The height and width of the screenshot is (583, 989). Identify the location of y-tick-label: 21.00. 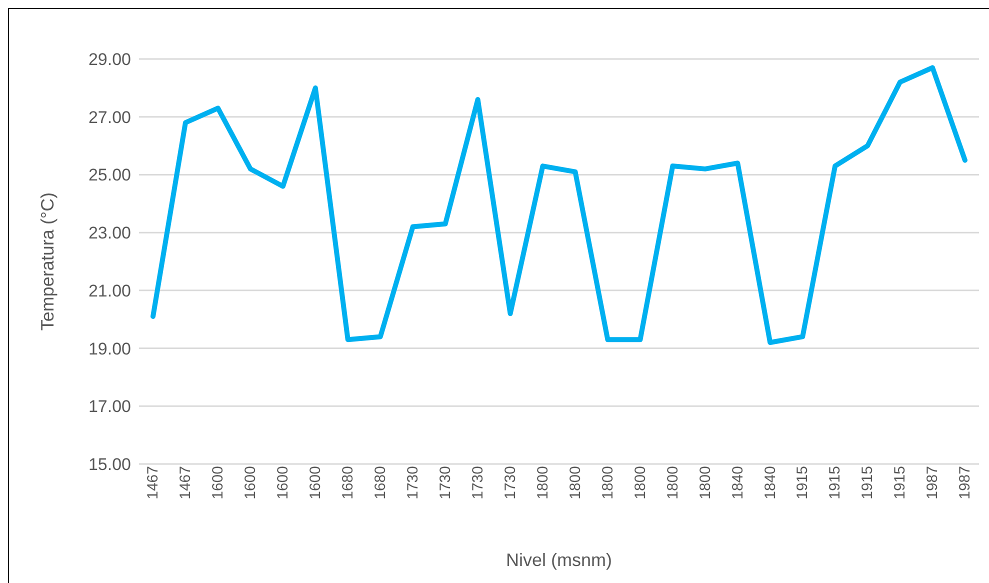
(109, 290).